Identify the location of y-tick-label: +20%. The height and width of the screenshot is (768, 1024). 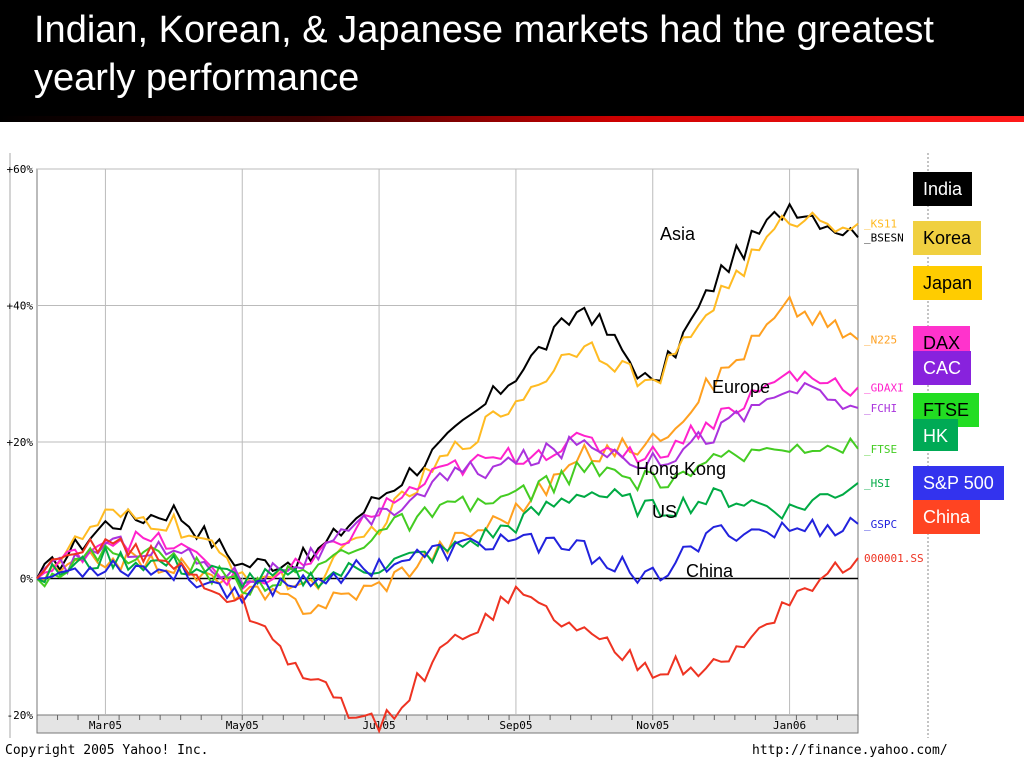
(20, 442).